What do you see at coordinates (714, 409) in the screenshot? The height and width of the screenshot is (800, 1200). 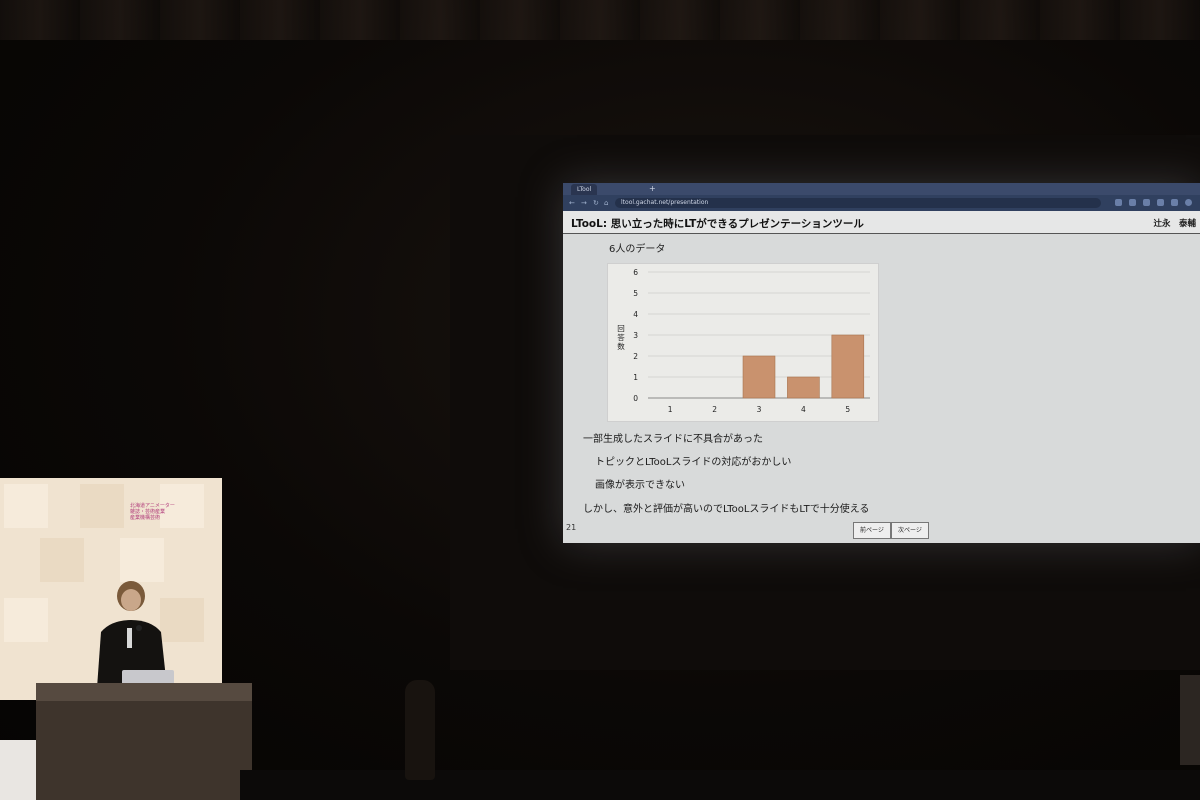 I see `x-tick-label: 2` at bounding box center [714, 409].